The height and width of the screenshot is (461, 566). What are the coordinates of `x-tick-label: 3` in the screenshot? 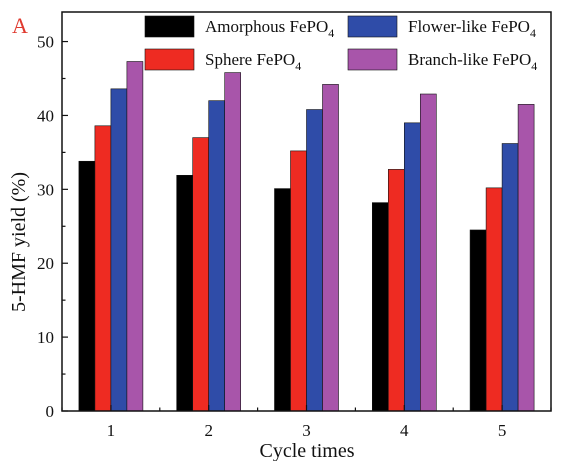 It's located at (306, 430).